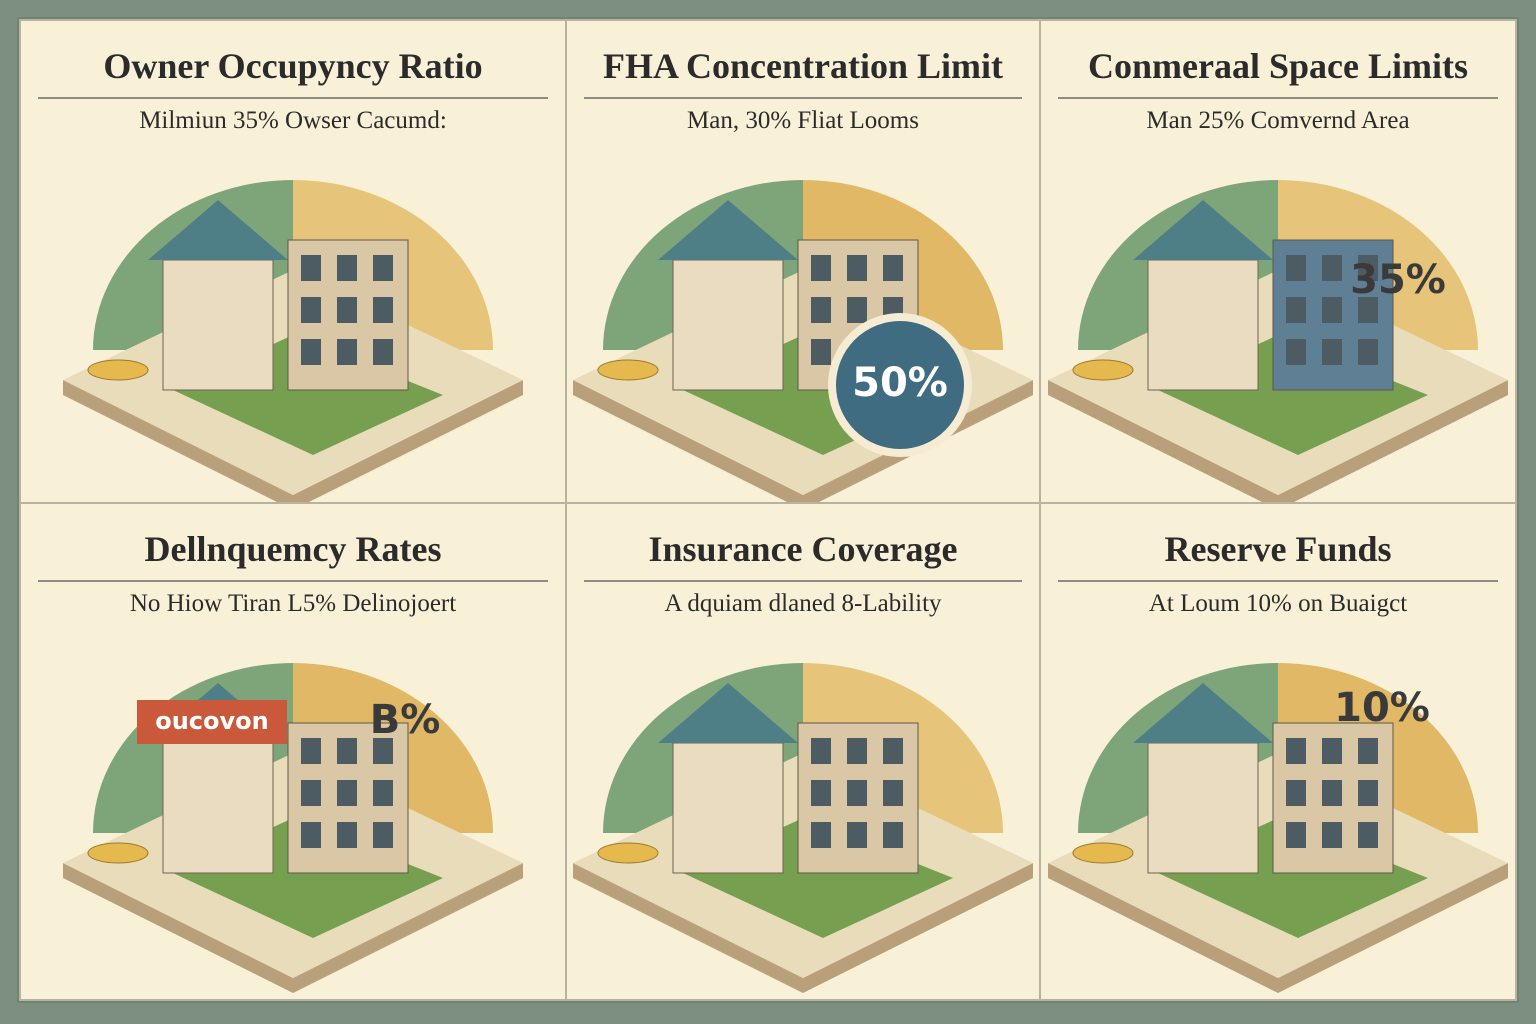  Describe the element at coordinates (293, 120) in the screenshot. I see `panel-subtitle: Milmiun 35% Owser Cacumd:` at that location.